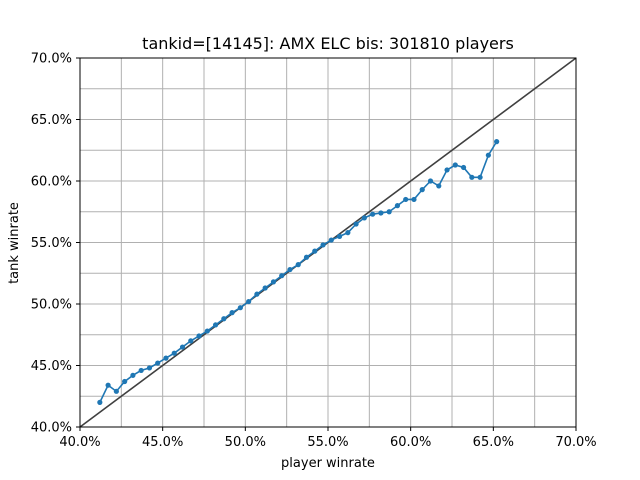  I want to click on y-tick-label: 60.0%, so click(51, 182).